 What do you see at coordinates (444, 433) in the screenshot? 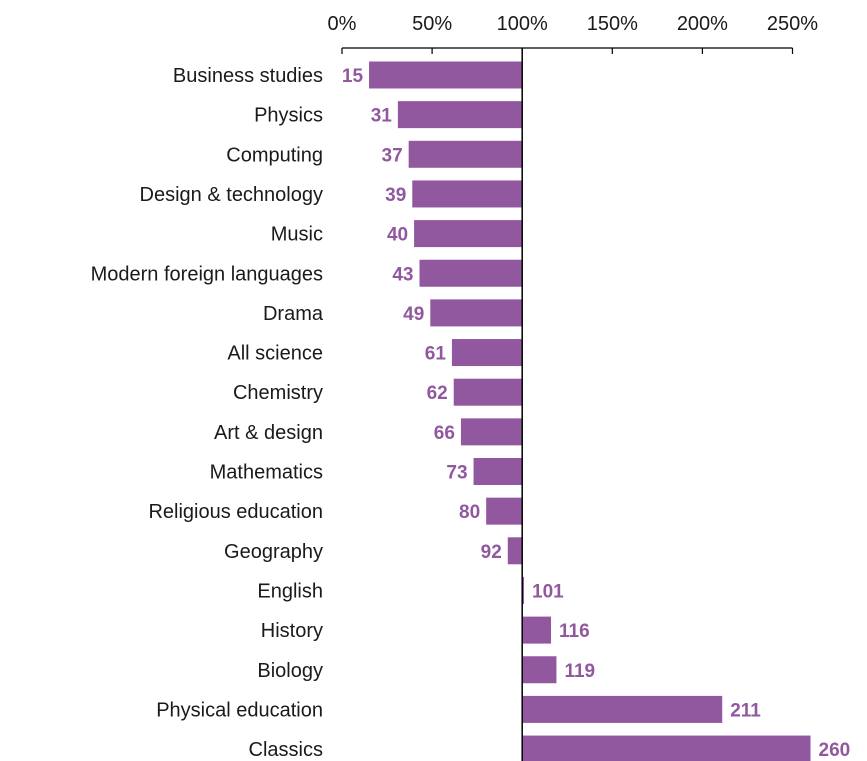
I see `value-label-art-and-design: 66` at bounding box center [444, 433].